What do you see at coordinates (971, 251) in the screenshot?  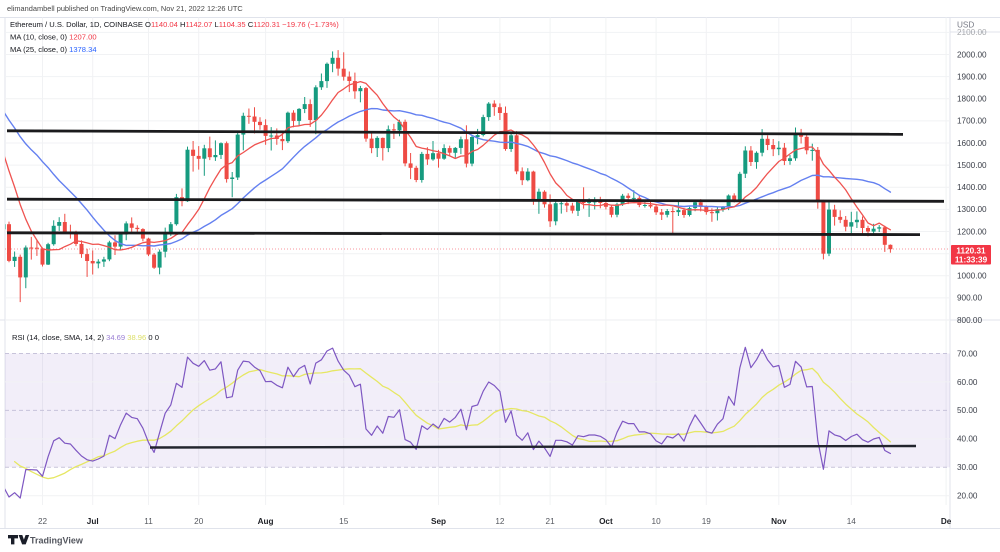 I see `svg-text: 1120.31` at bounding box center [971, 251].